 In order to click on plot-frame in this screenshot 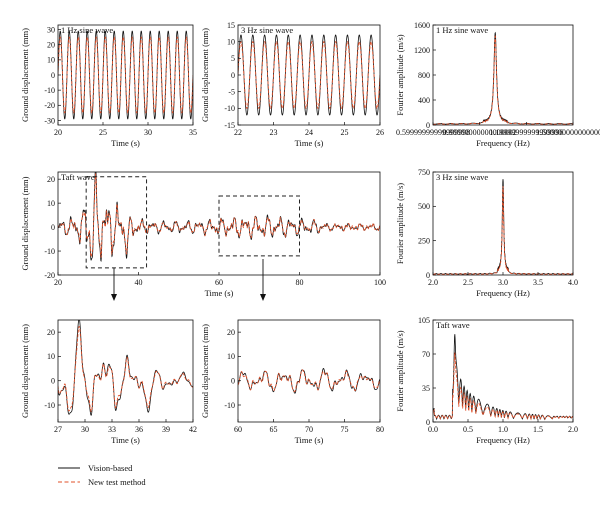, I will do `click(125, 371)`.